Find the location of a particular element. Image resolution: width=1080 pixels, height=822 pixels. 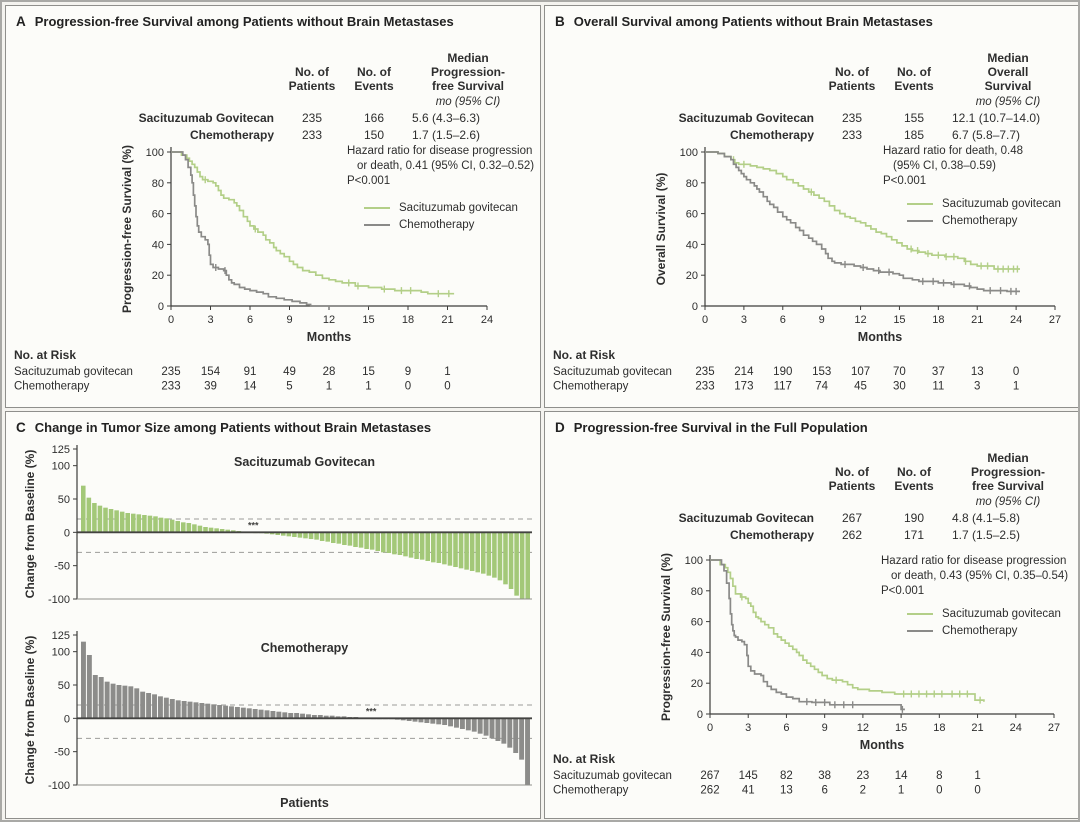

table-cell: 190 is located at coordinates (914, 518).